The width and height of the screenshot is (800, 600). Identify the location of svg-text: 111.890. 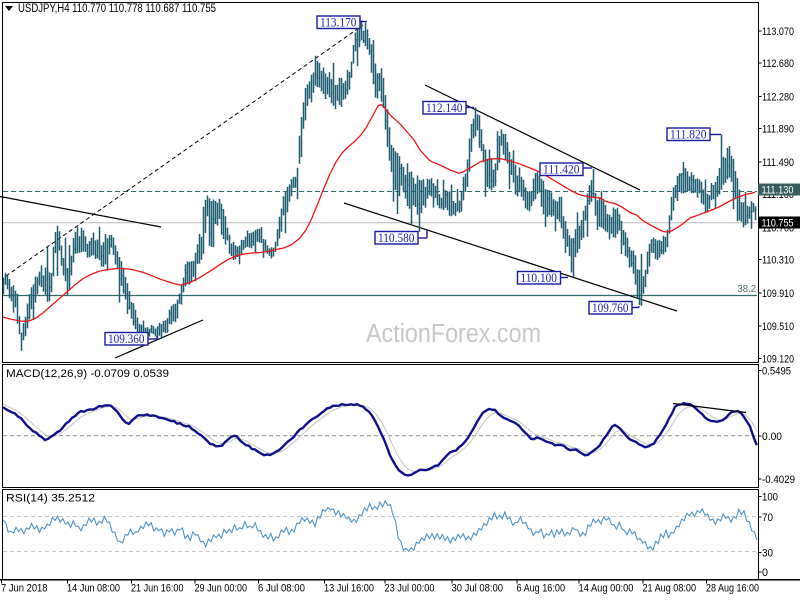
(778, 130).